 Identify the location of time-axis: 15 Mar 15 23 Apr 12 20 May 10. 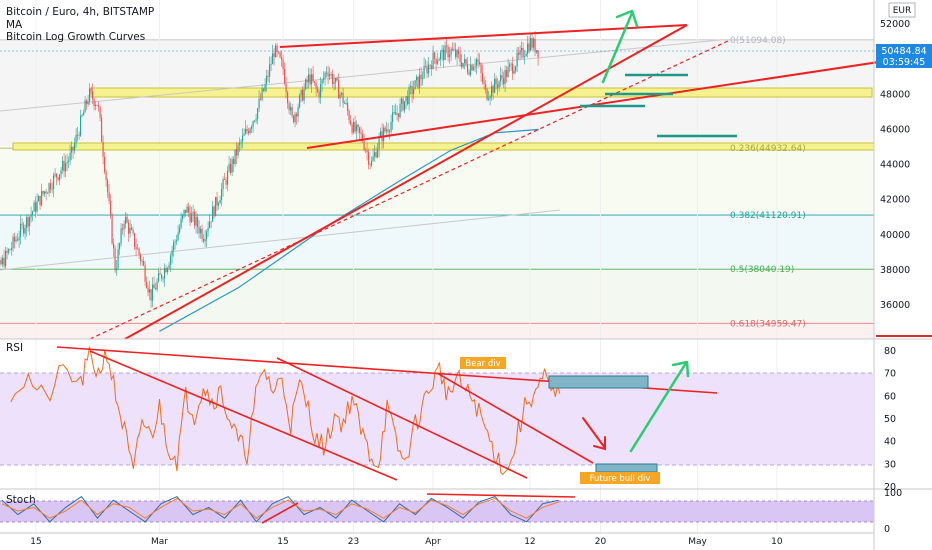
(406, 542).